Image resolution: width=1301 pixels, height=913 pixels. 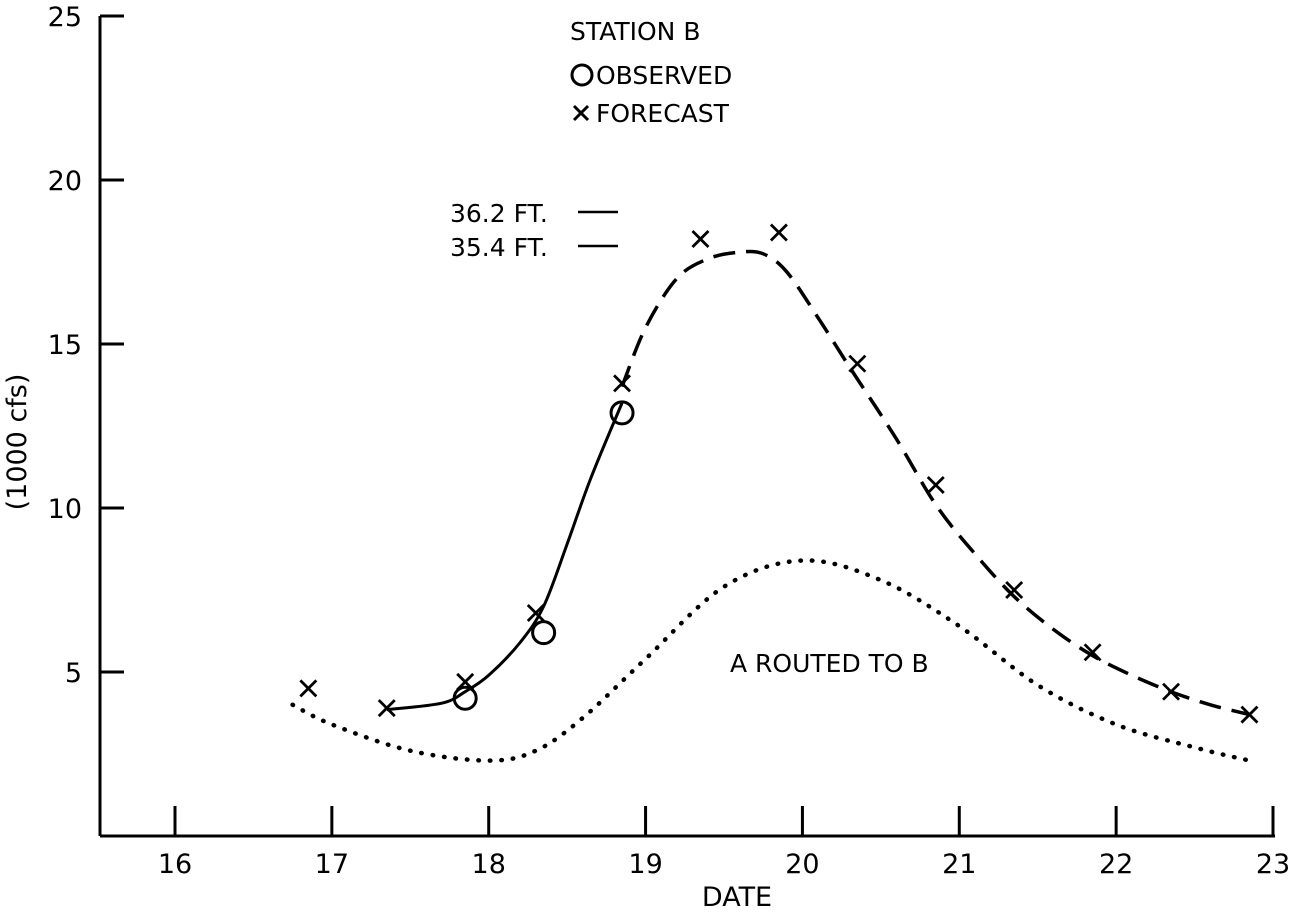 What do you see at coordinates (332, 864) in the screenshot?
I see `x-tick-label-17: 17` at bounding box center [332, 864].